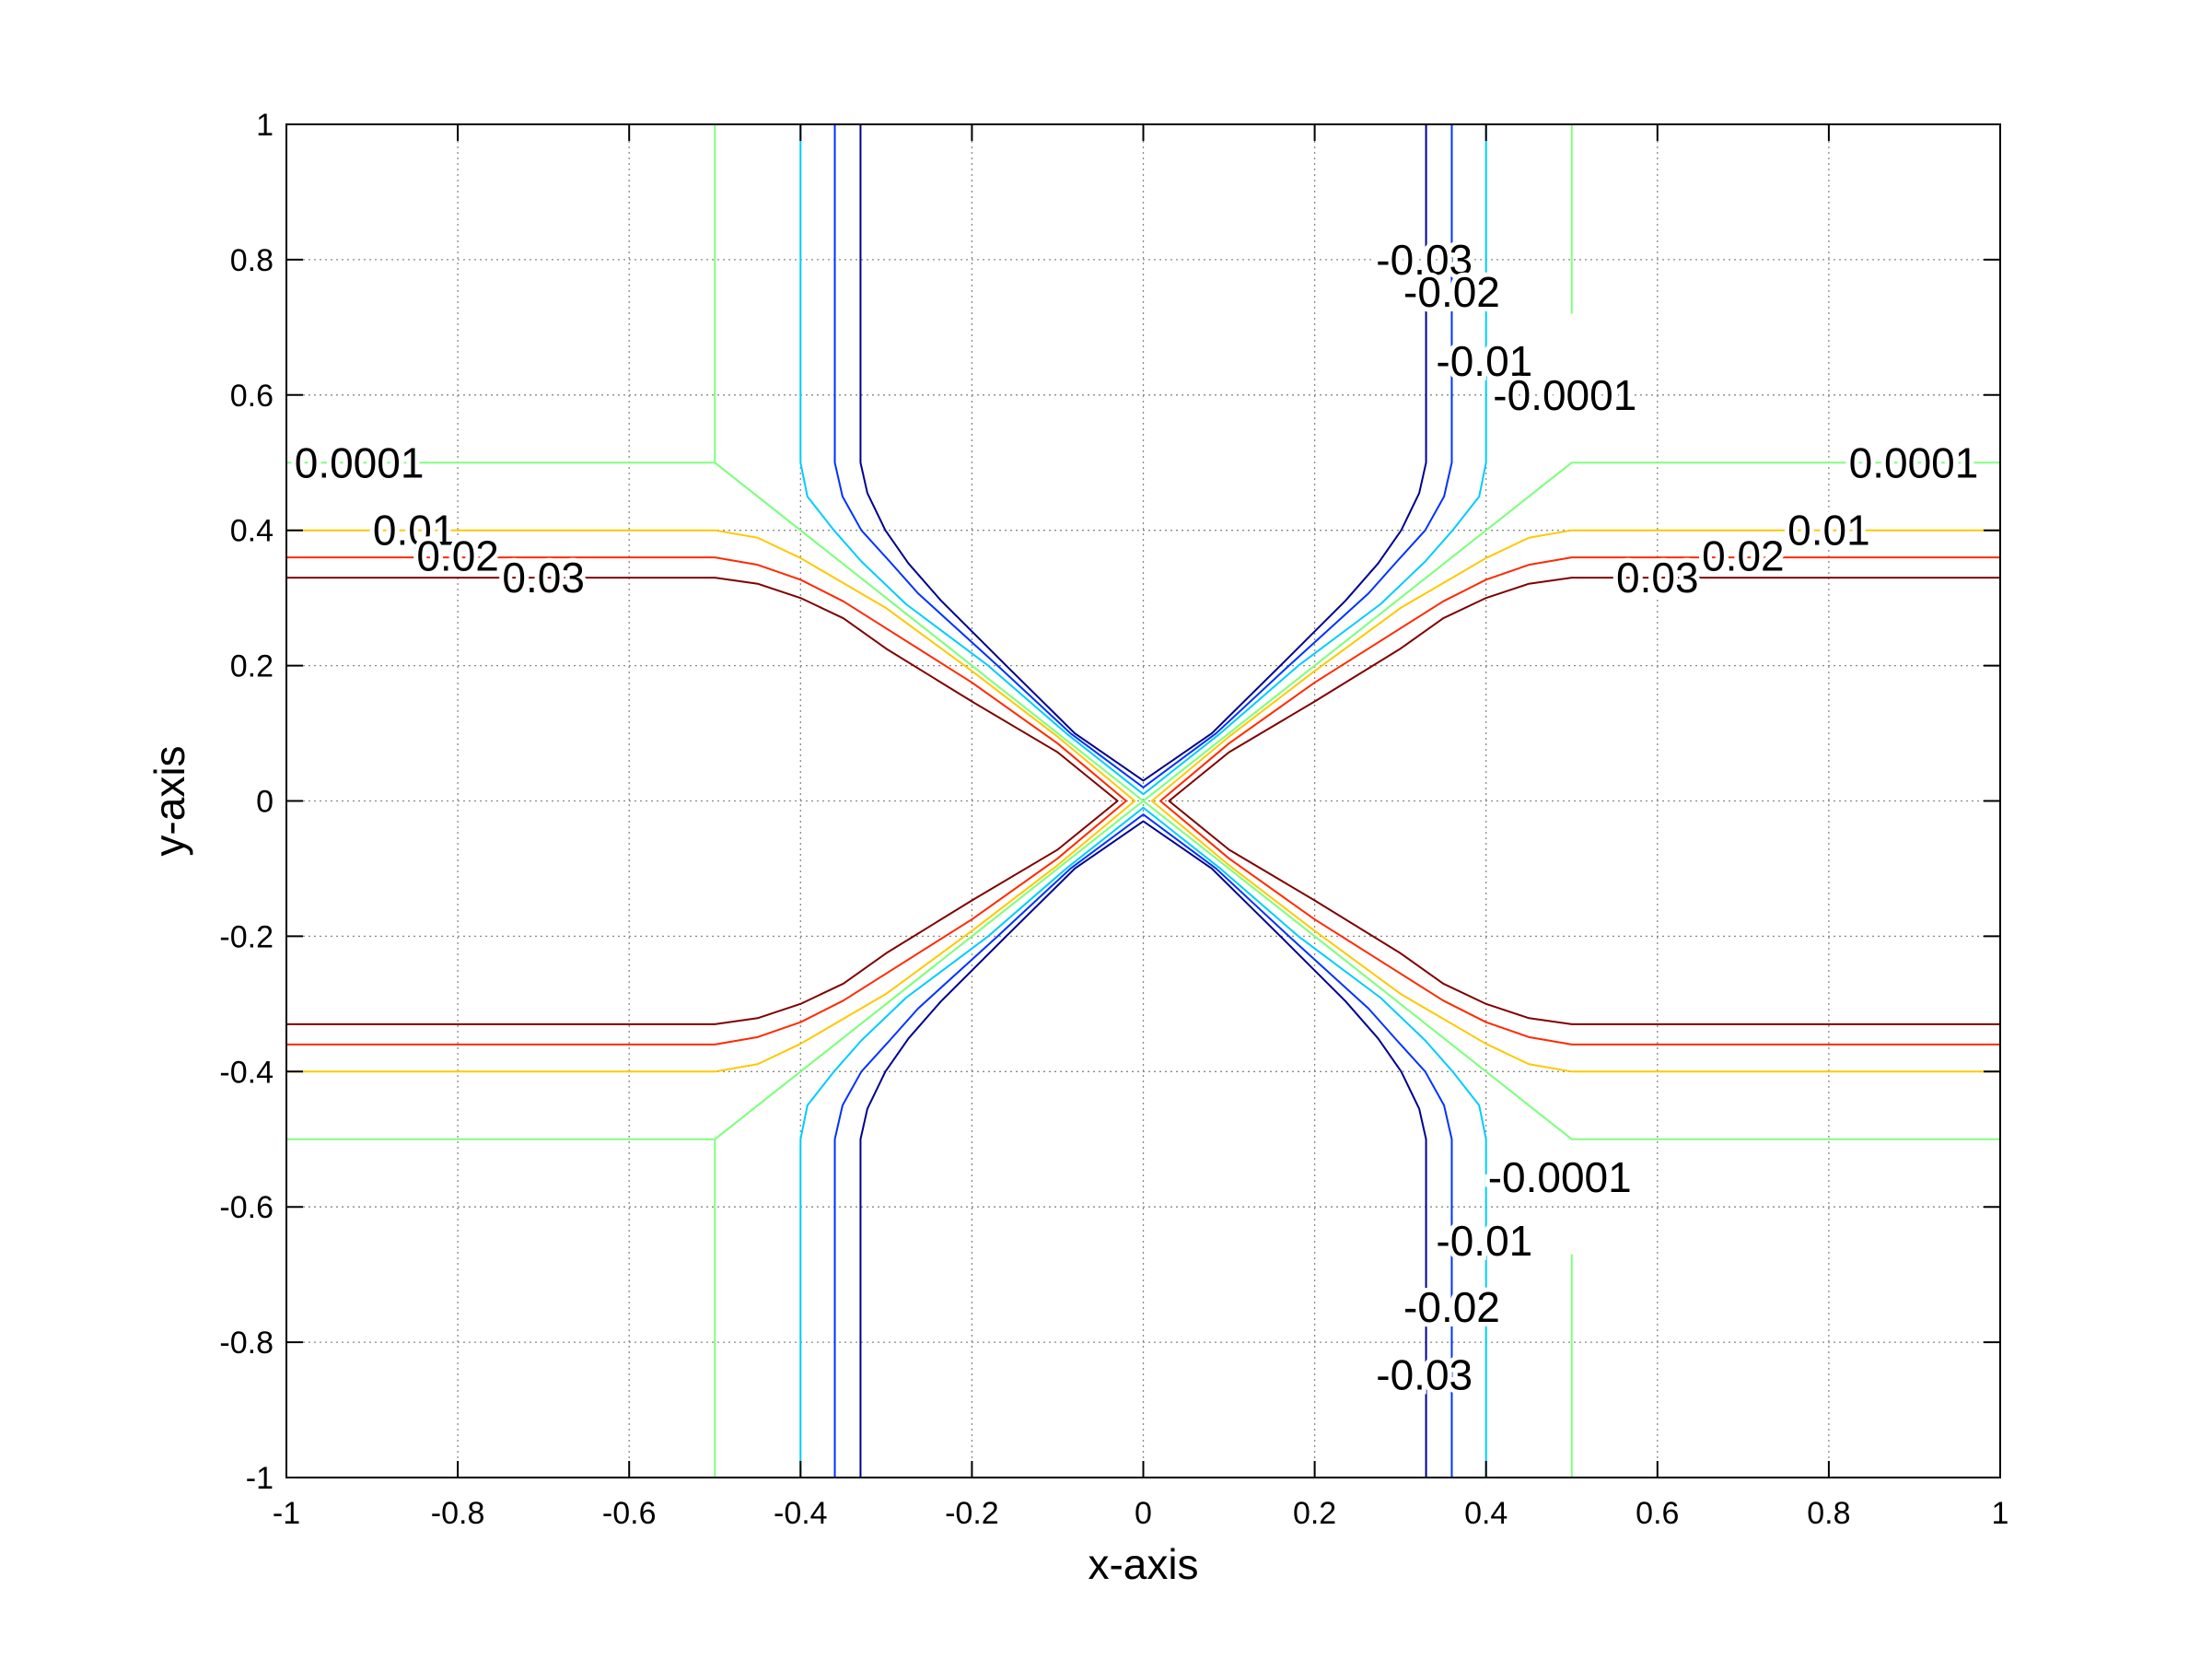 The image size is (2212, 1659). Describe the element at coordinates (1143, 1513) in the screenshot. I see `x-tick-label: 0` at that location.